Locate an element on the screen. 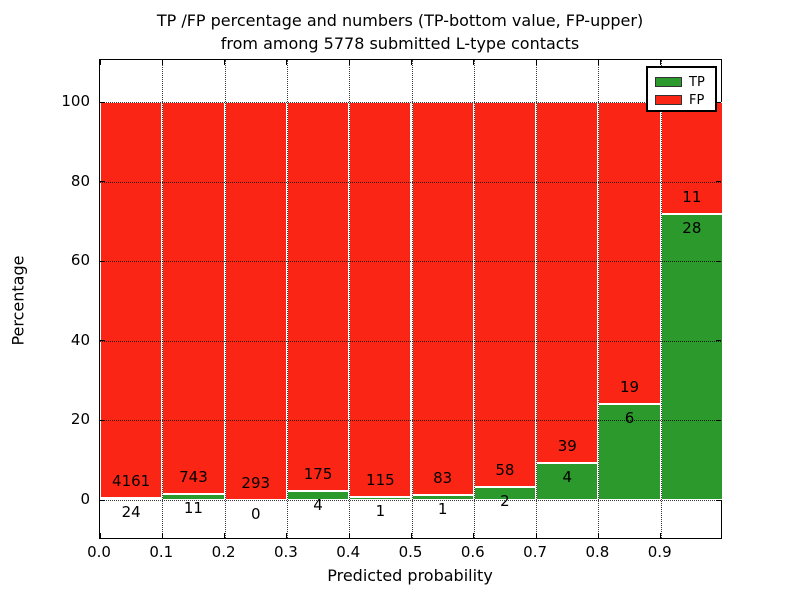 The image size is (800, 600). x-tick-label: 0.2 is located at coordinates (223, 552).